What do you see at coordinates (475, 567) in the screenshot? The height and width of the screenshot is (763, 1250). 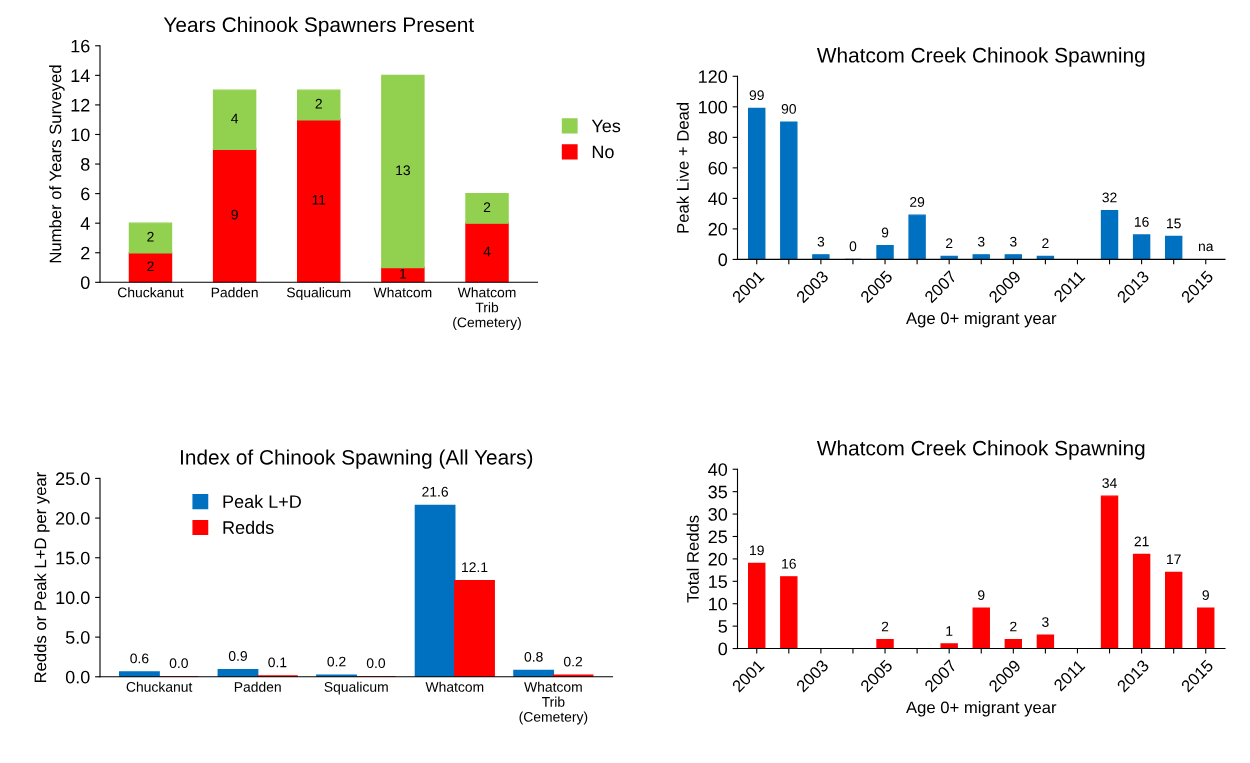 I see `data-label: 12.1` at bounding box center [475, 567].